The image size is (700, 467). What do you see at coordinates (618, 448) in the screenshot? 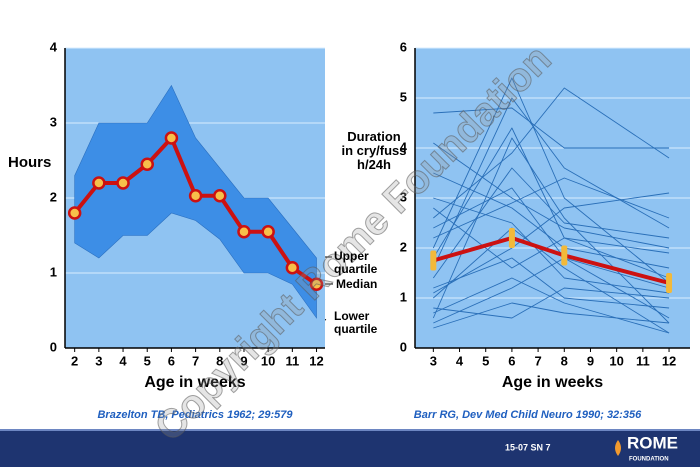
I see `logo-flame` at bounding box center [618, 448].